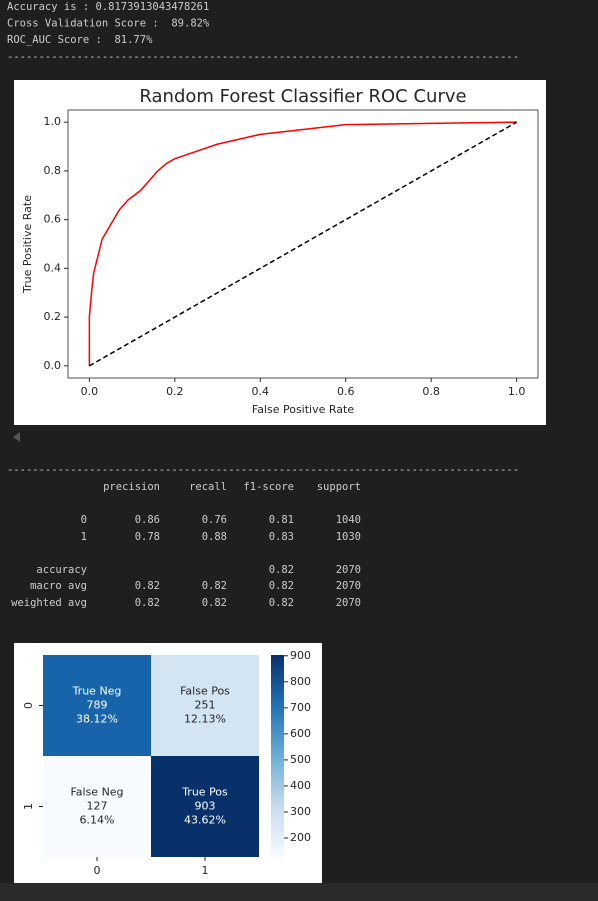  I want to click on report-cell: 0.86, so click(147, 520).